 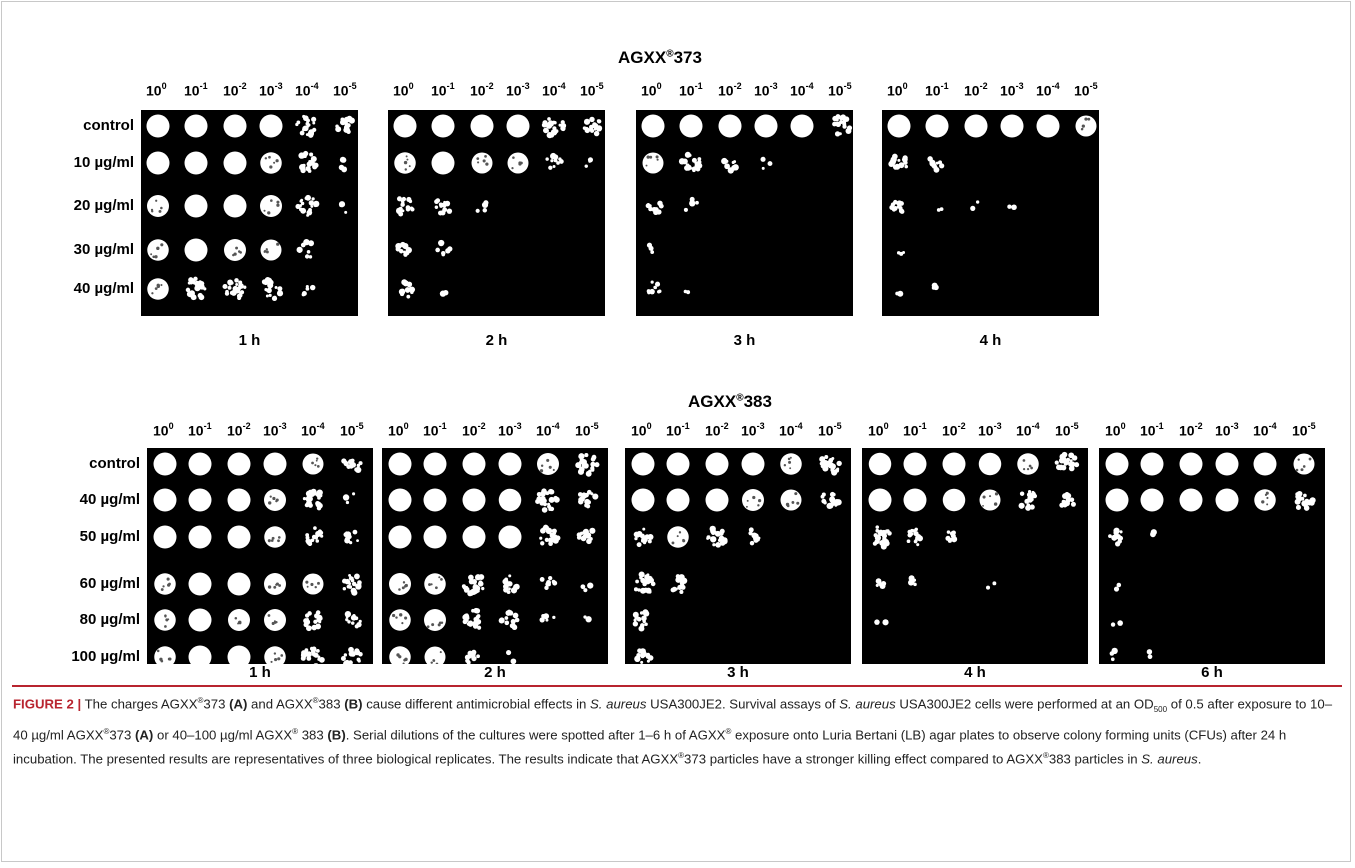 I want to click on dilution-label: 100, so click(x=403, y=90).